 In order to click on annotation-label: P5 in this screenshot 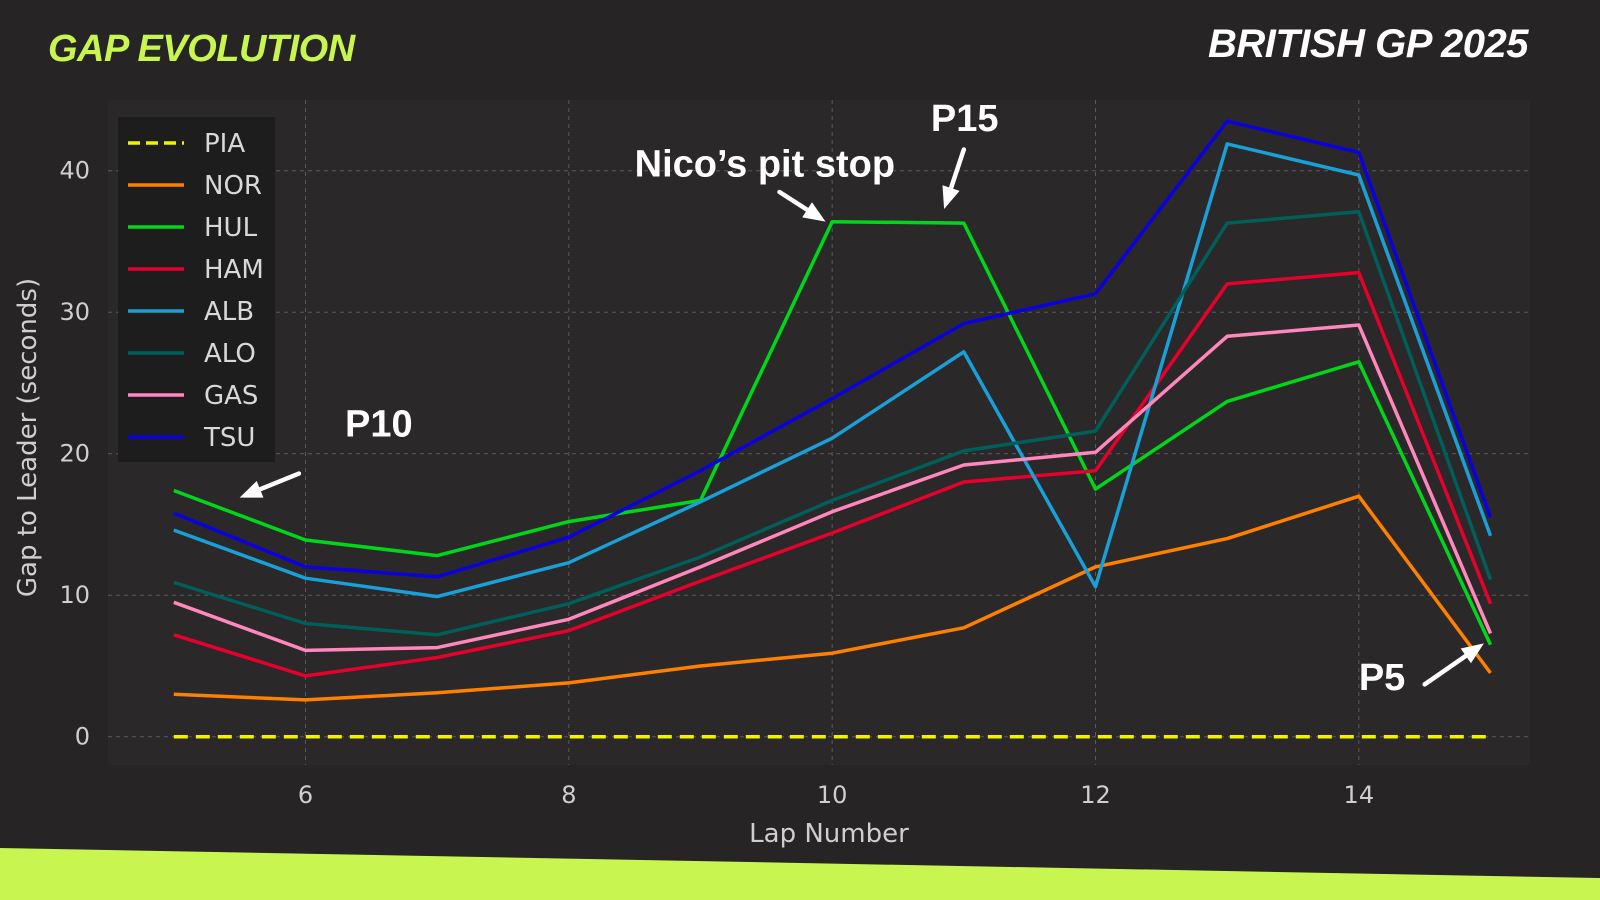, I will do `click(1382, 678)`.